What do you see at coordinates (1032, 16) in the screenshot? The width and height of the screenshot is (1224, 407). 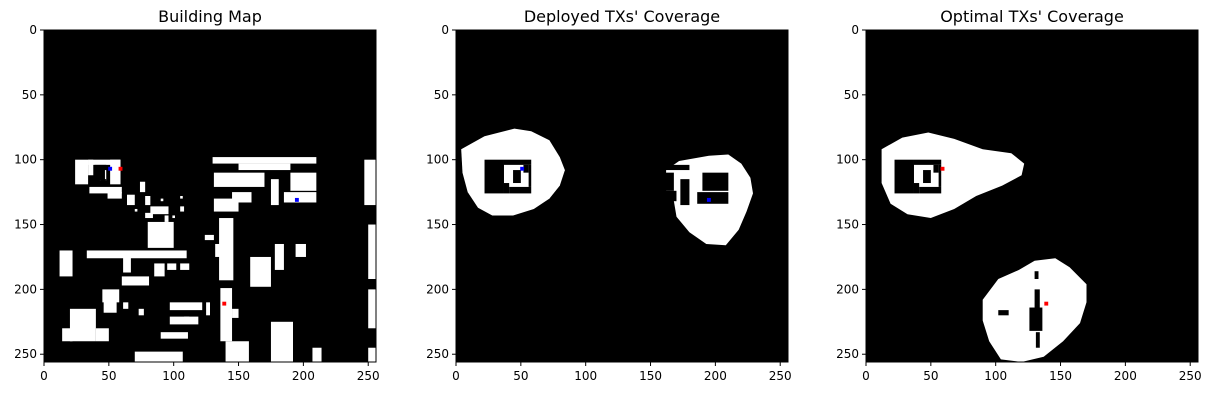 I see `panel-title: Optimal TXs' Coverage` at bounding box center [1032, 16].